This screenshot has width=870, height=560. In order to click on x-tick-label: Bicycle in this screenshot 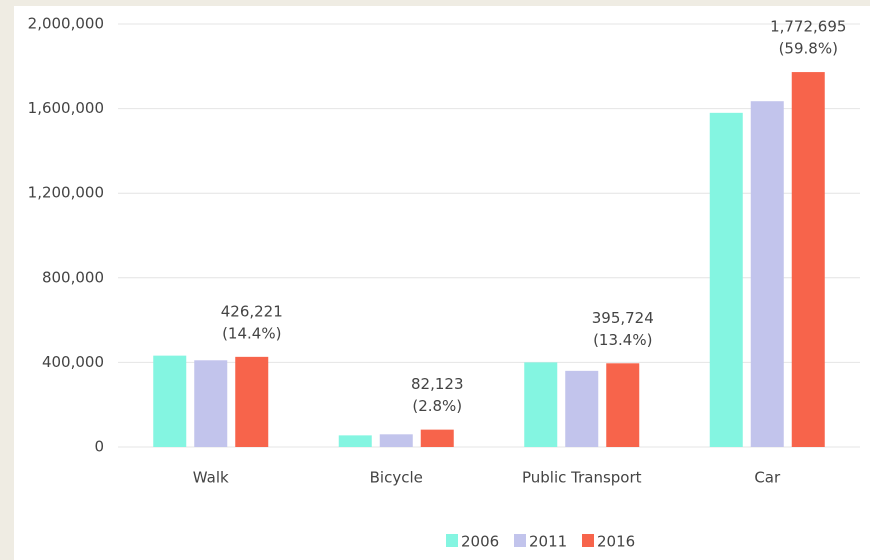, I will do `click(396, 478)`.